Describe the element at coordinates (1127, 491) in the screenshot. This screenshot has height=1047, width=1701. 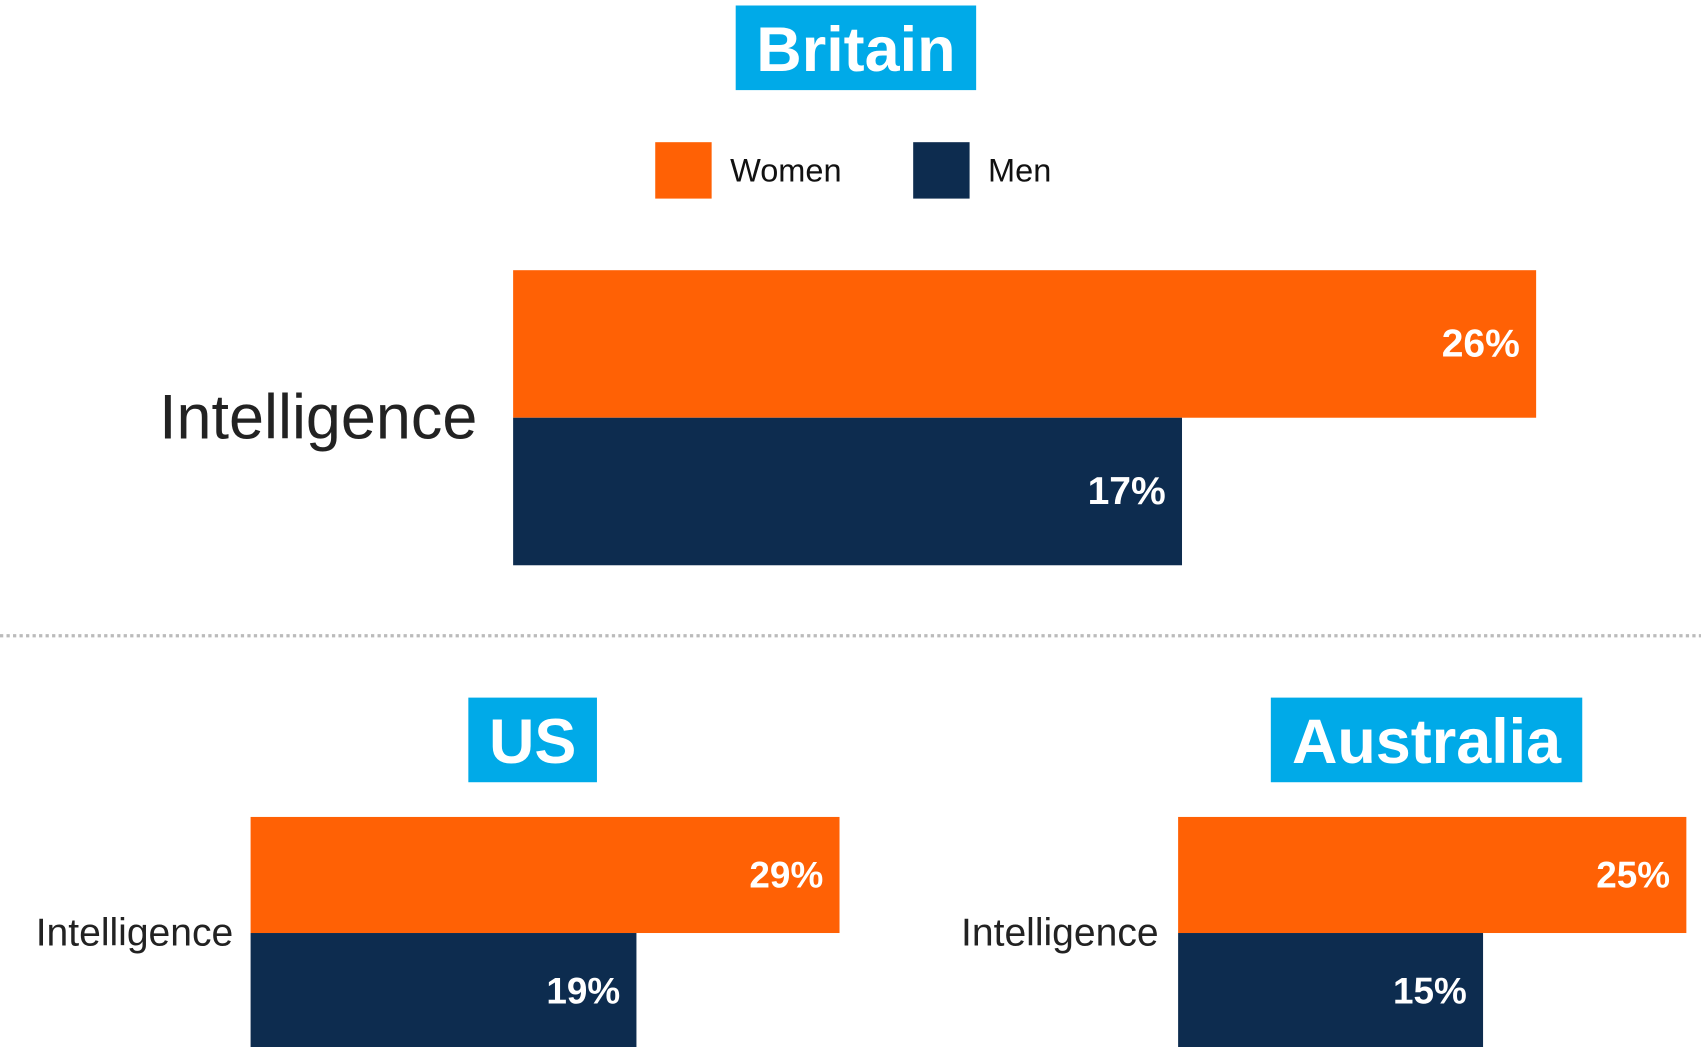
I see `value-label: 17%` at that location.